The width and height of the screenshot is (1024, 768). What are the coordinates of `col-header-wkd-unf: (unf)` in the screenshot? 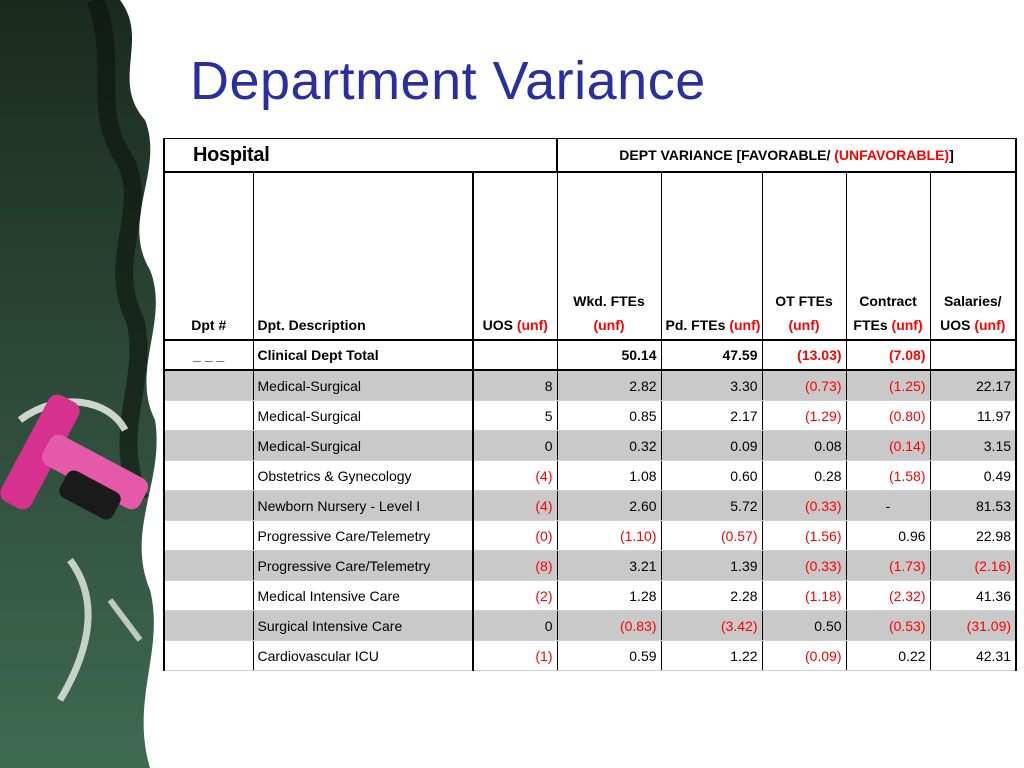 It's located at (609, 325).